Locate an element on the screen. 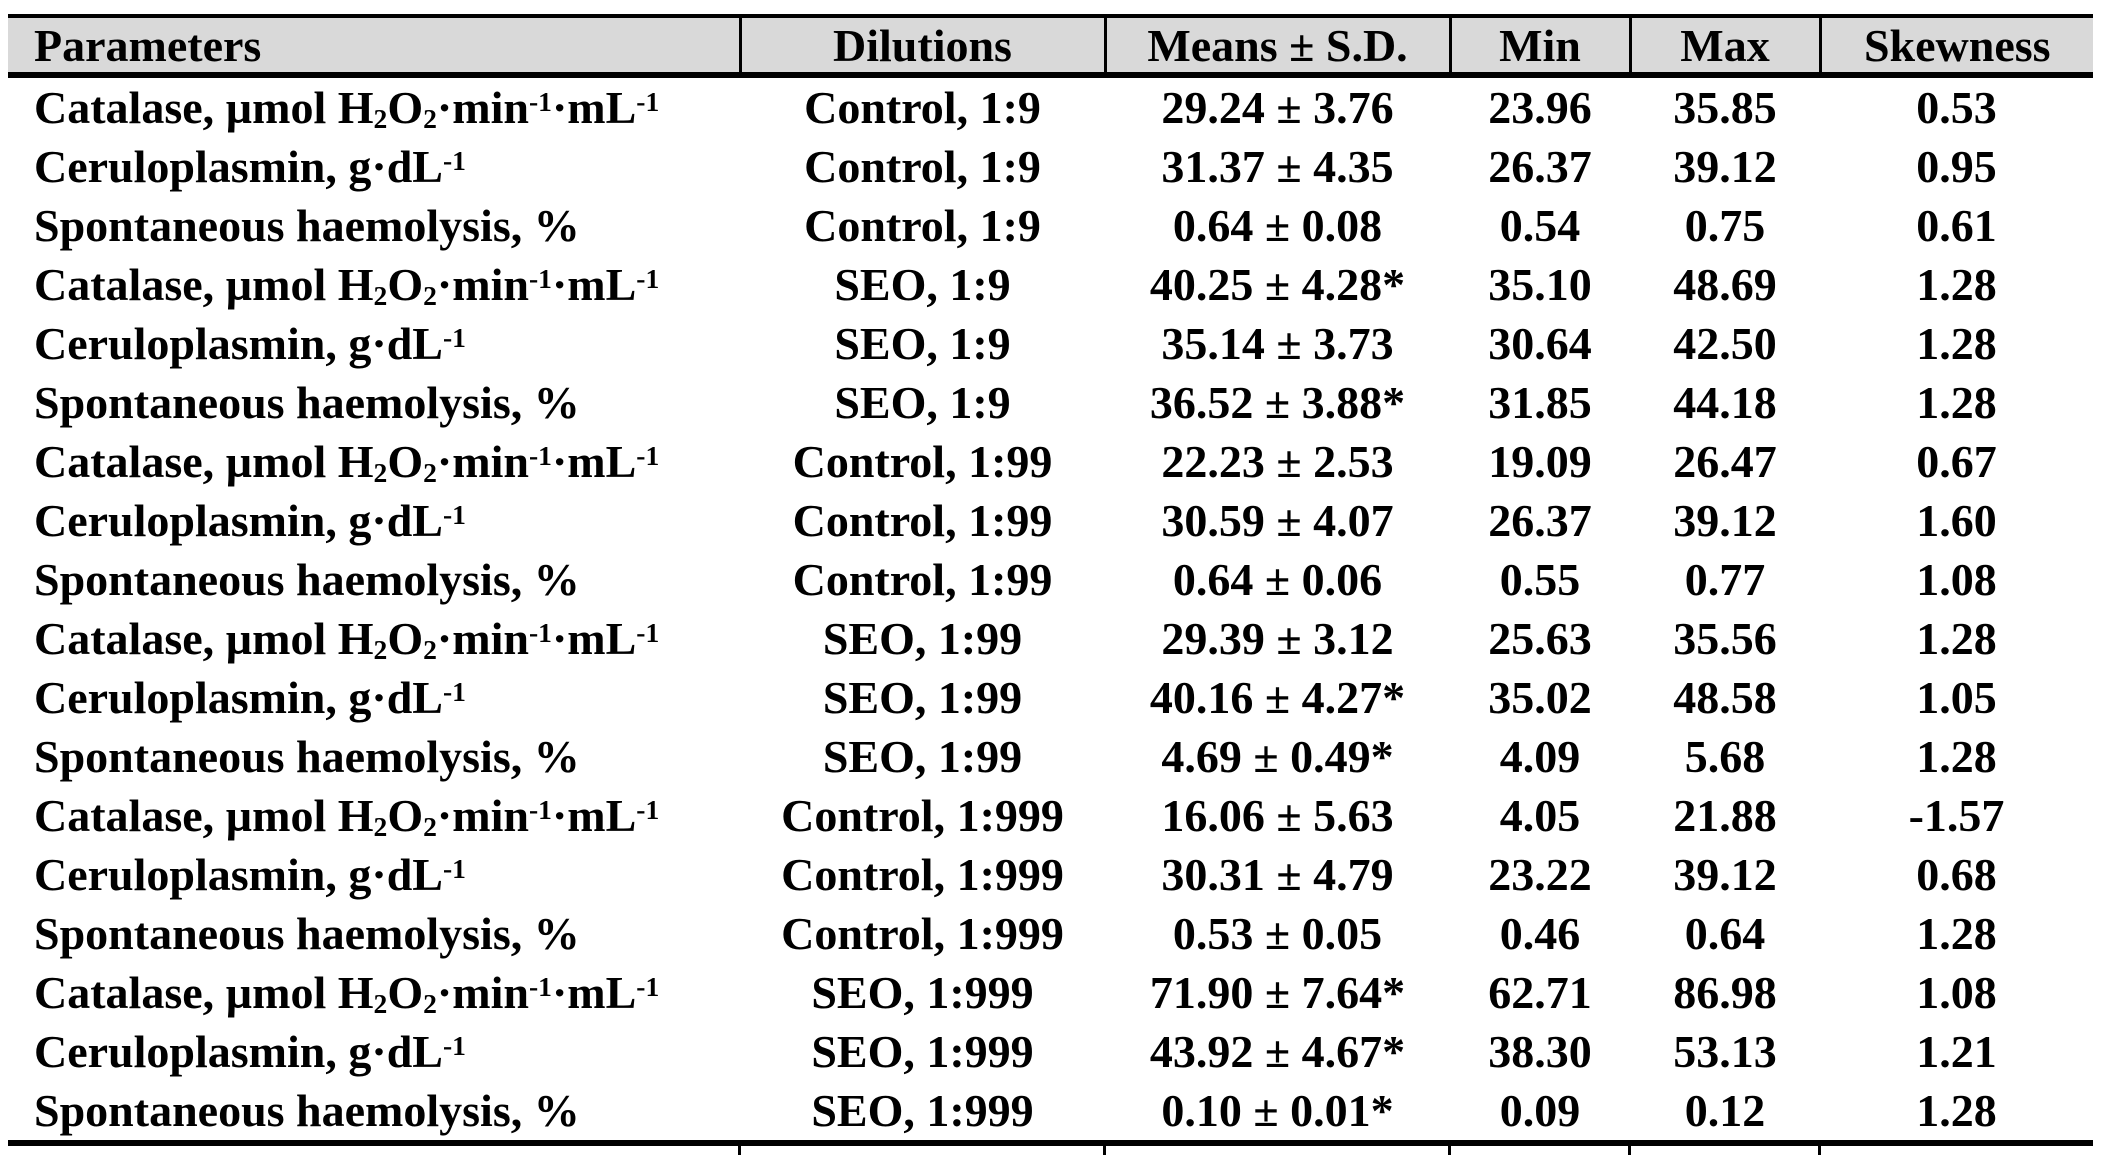 This screenshot has width=2103, height=1168. cell-skewness: 0.53 is located at coordinates (1956, 107).